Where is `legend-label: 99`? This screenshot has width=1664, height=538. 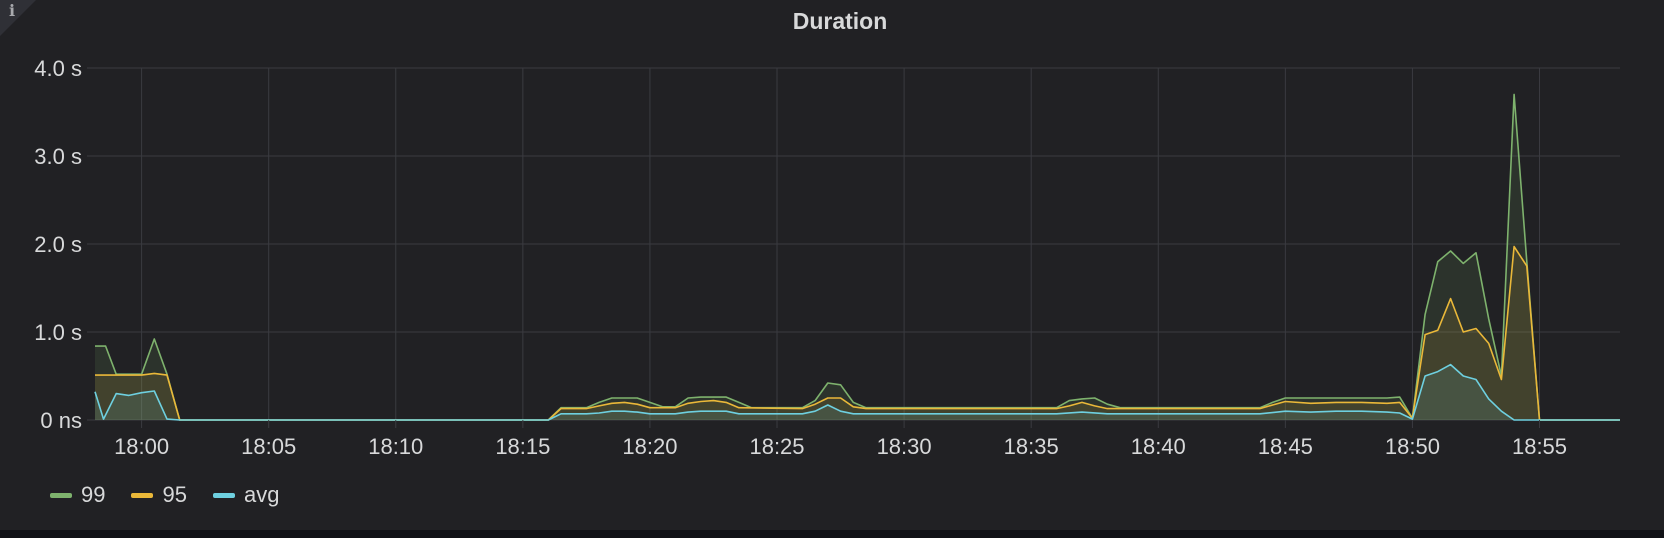 legend-label: 99 is located at coordinates (93, 494).